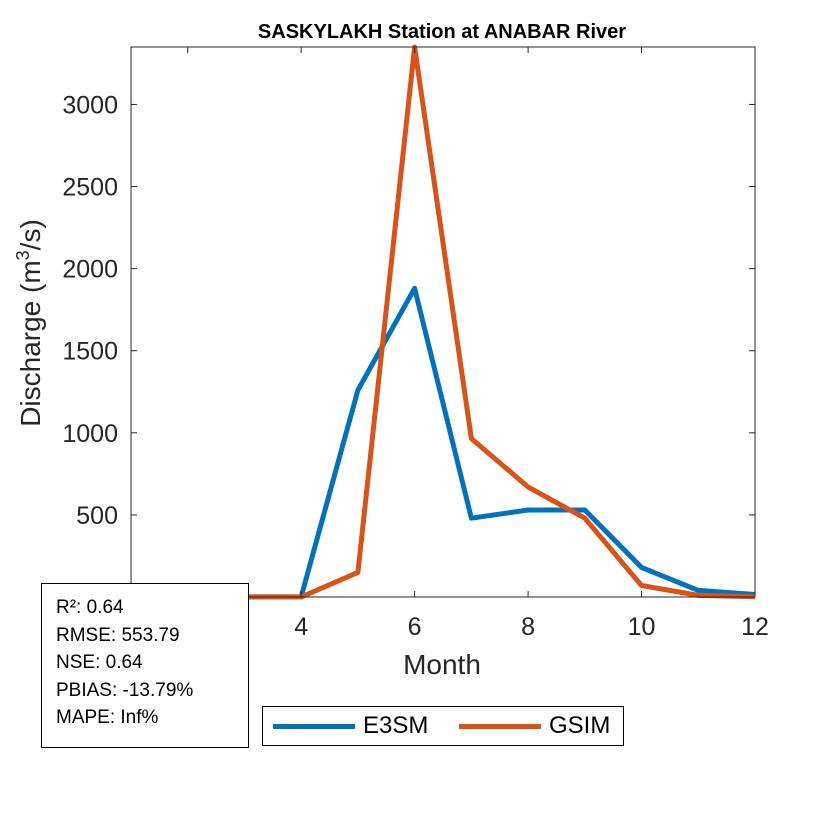 The height and width of the screenshot is (833, 833). What do you see at coordinates (528, 627) in the screenshot?
I see `x-tick-label-8: 8` at bounding box center [528, 627].